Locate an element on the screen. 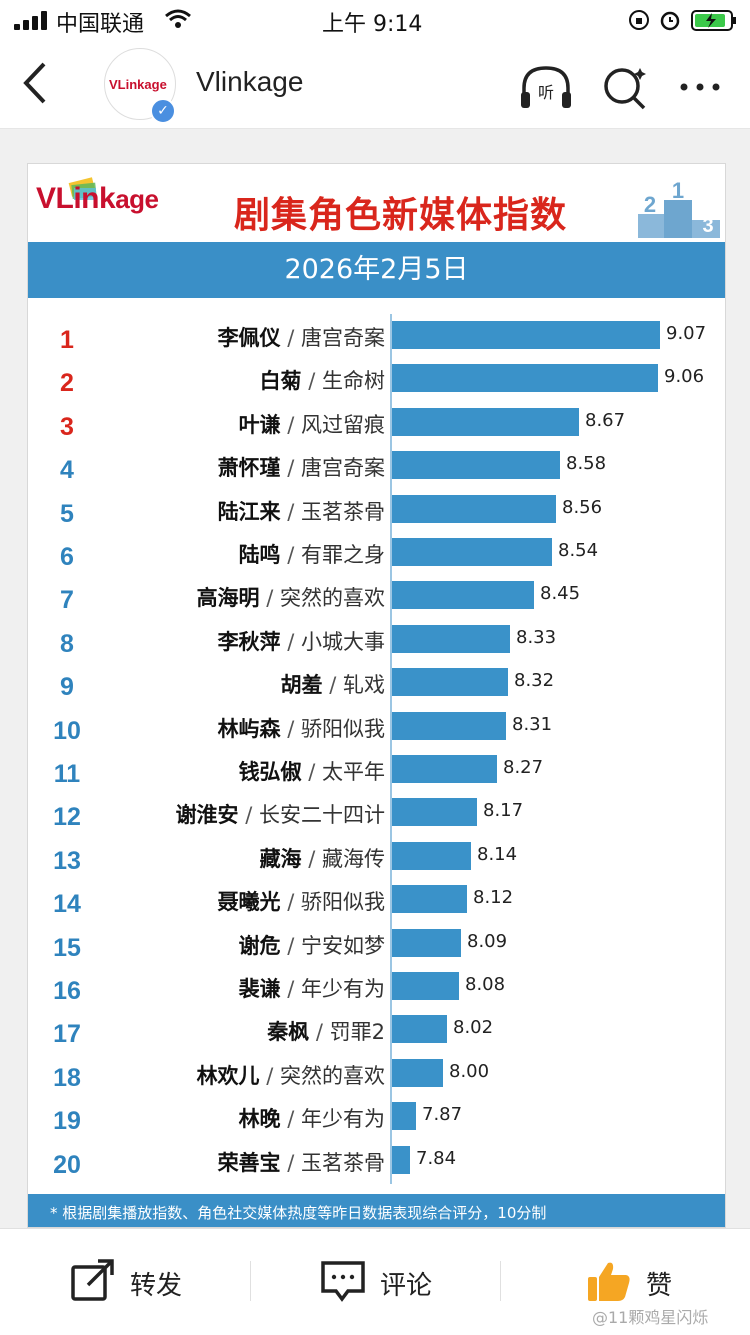 This screenshot has height=1335, width=750. status-bar: 中国联通 上午 9:14 is located at coordinates (375, 20).